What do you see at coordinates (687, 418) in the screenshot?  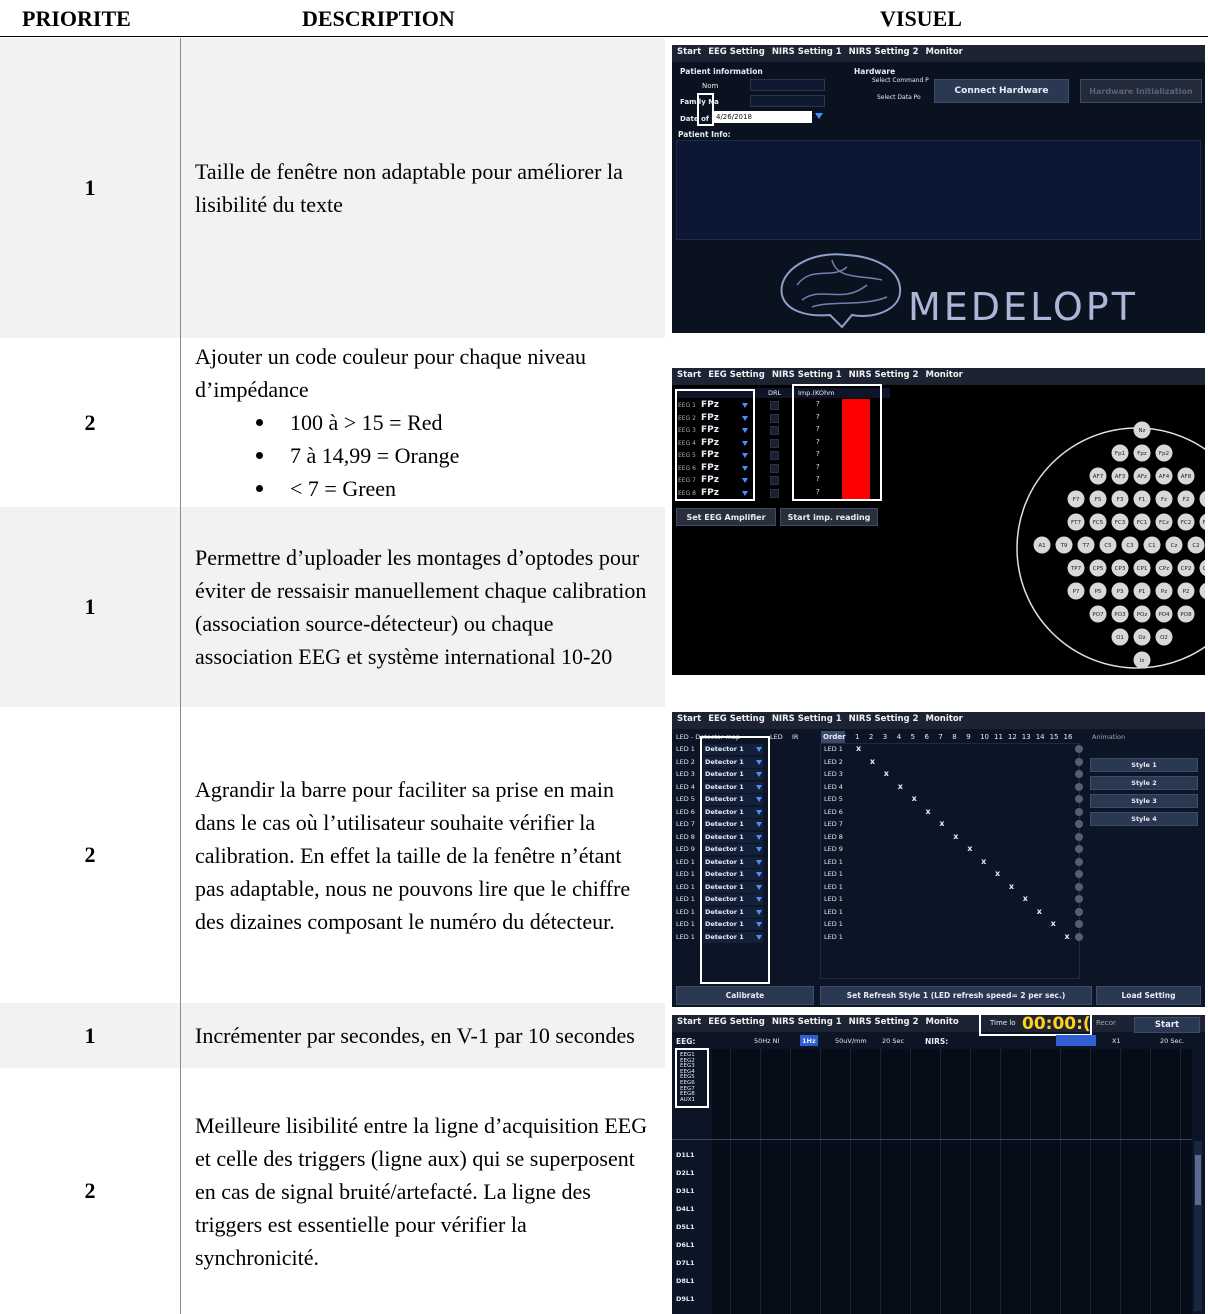 I see `channel: EEG 2` at bounding box center [687, 418].